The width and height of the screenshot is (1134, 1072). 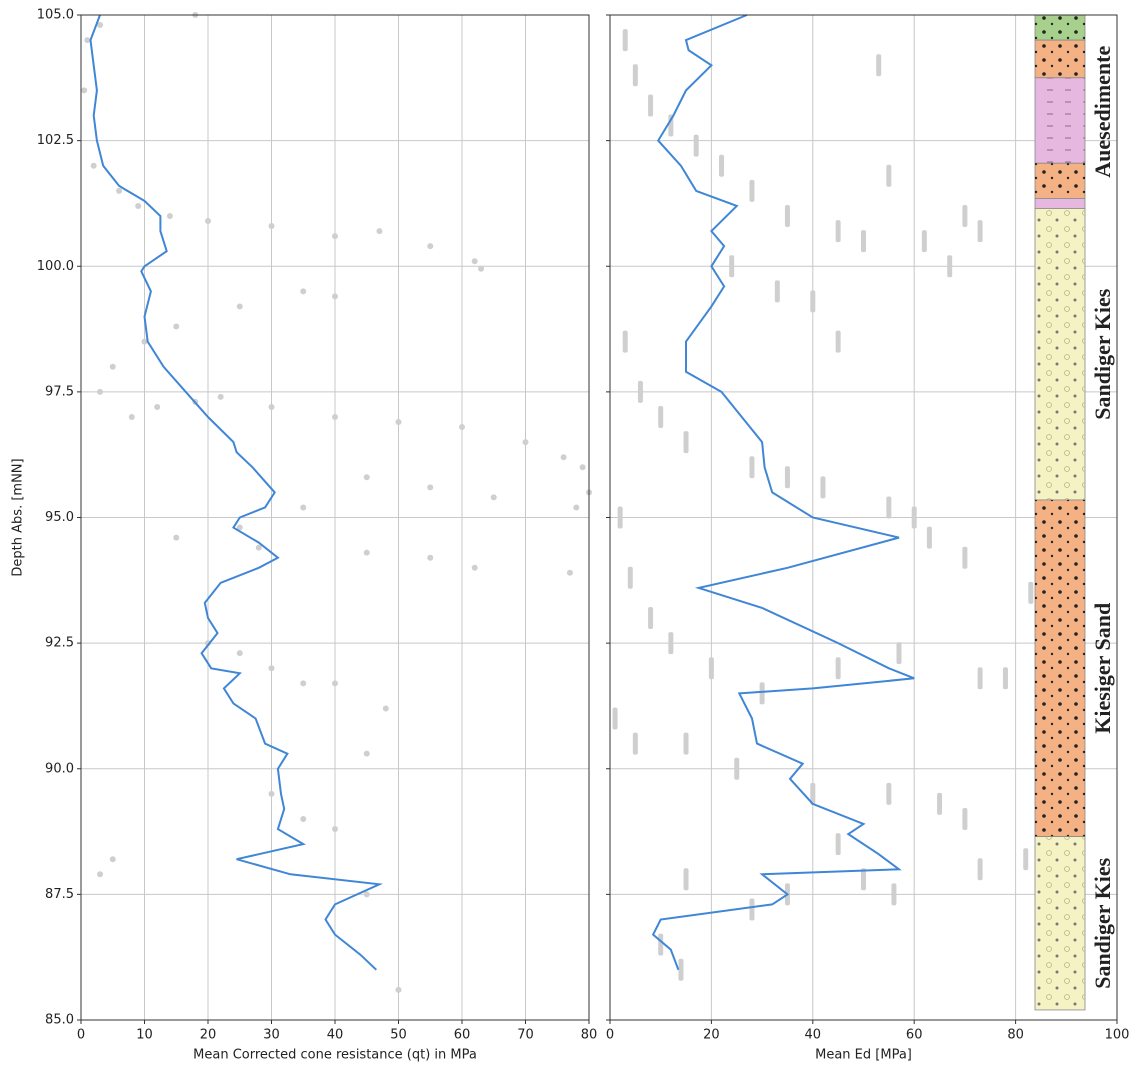 What do you see at coordinates (610, 1035) in the screenshot?
I see `x-tick-label: 0` at bounding box center [610, 1035].